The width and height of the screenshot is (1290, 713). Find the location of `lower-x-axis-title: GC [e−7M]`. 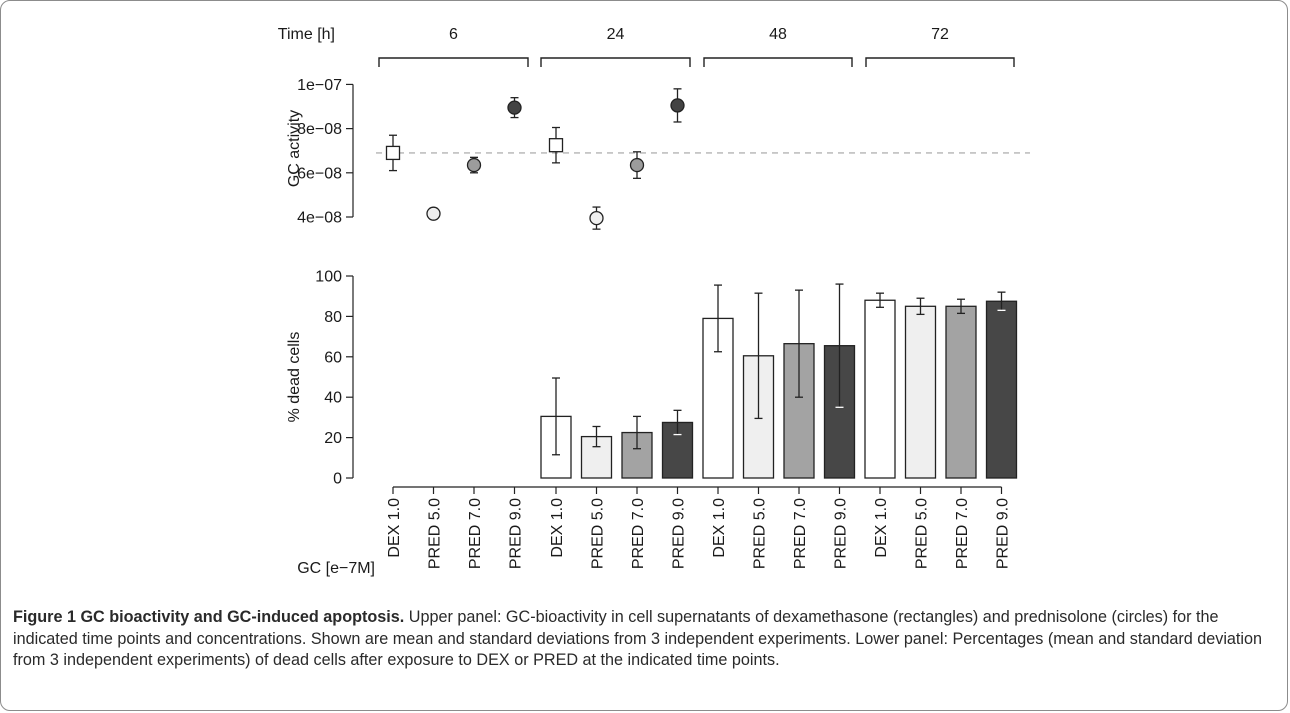

lower-x-axis-title: GC [e−7M] is located at coordinates (336, 568).